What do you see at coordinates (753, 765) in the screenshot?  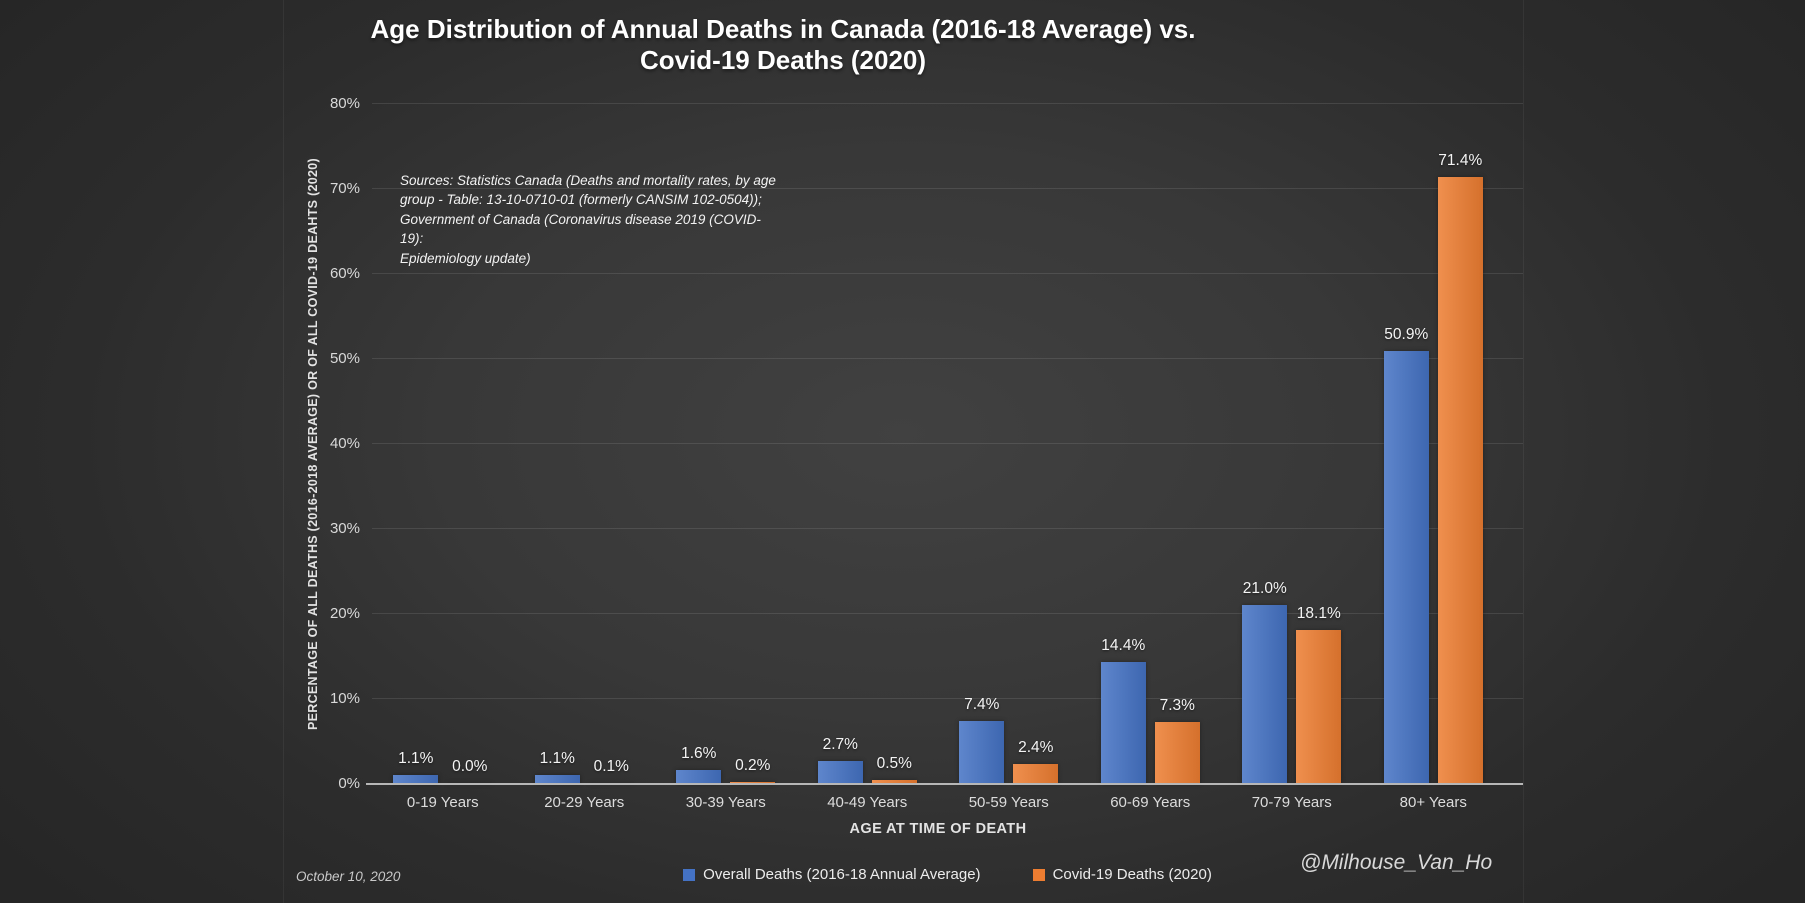 I see `bar-value-label: 0.2%` at bounding box center [753, 765].